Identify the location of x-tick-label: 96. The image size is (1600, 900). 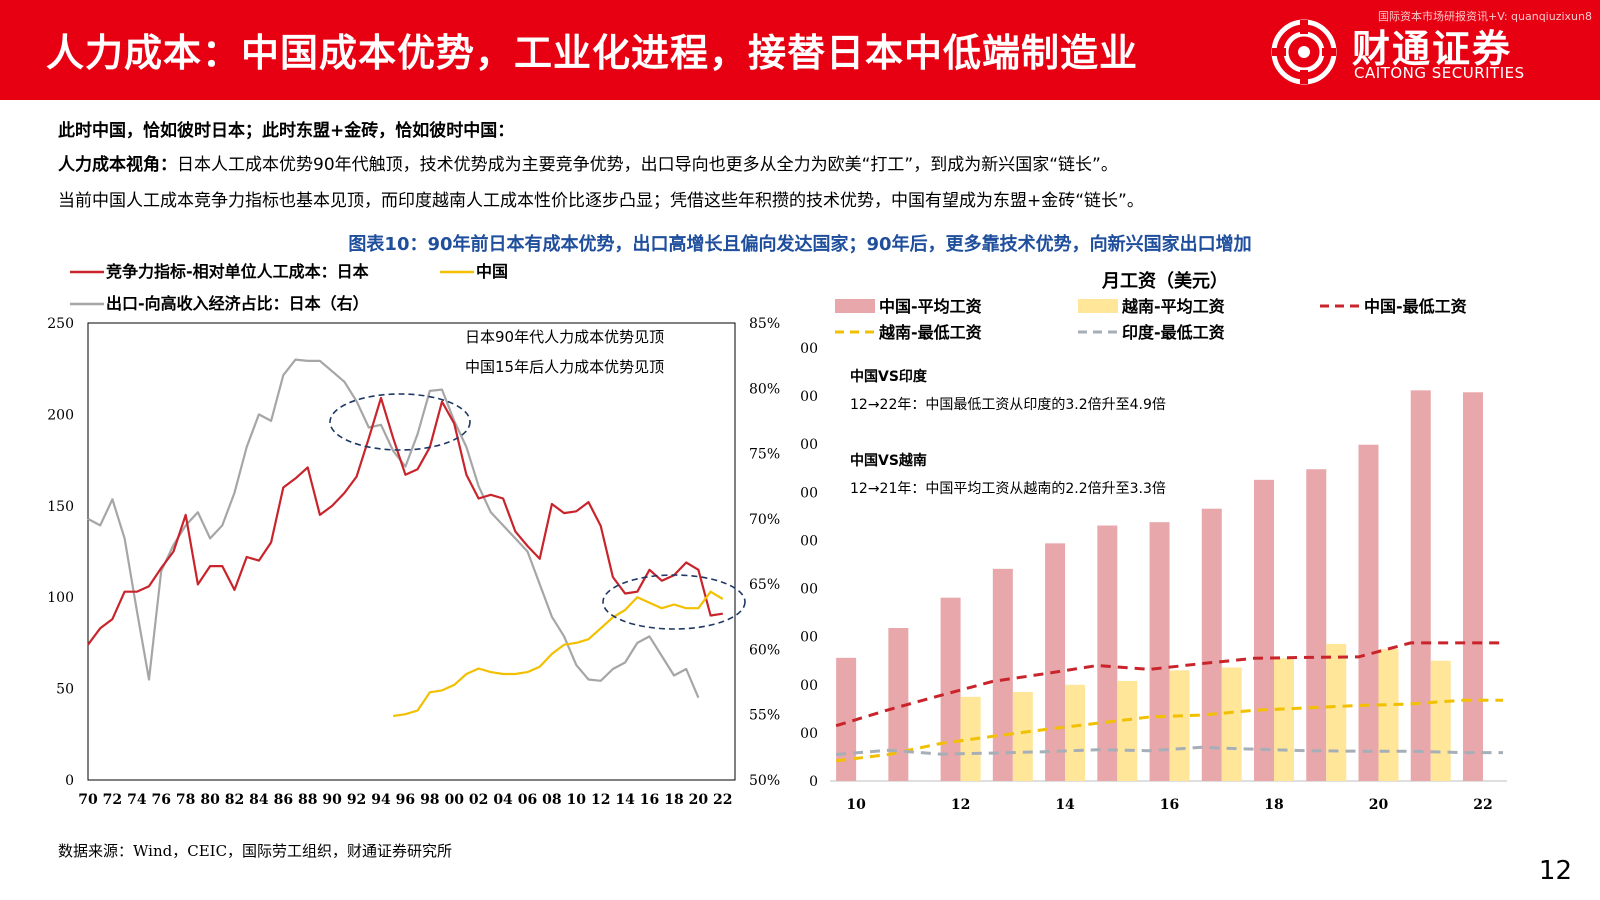
(405, 800).